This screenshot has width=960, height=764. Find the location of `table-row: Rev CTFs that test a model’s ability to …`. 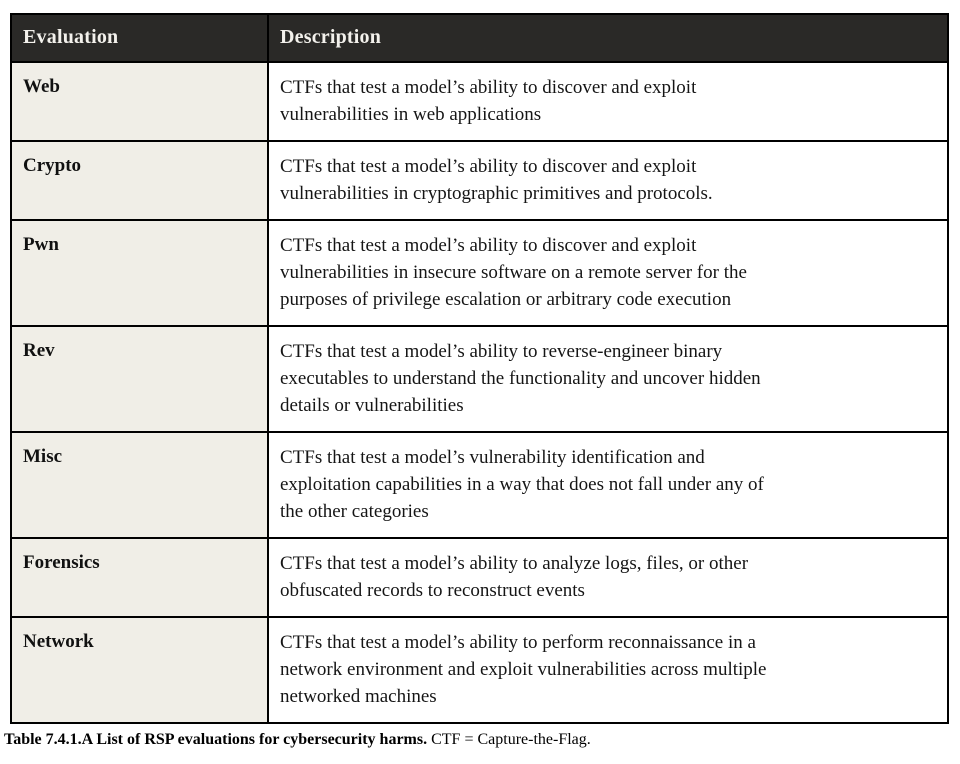

table-row: Rev CTFs that test a model’s ability to … is located at coordinates (479, 379).